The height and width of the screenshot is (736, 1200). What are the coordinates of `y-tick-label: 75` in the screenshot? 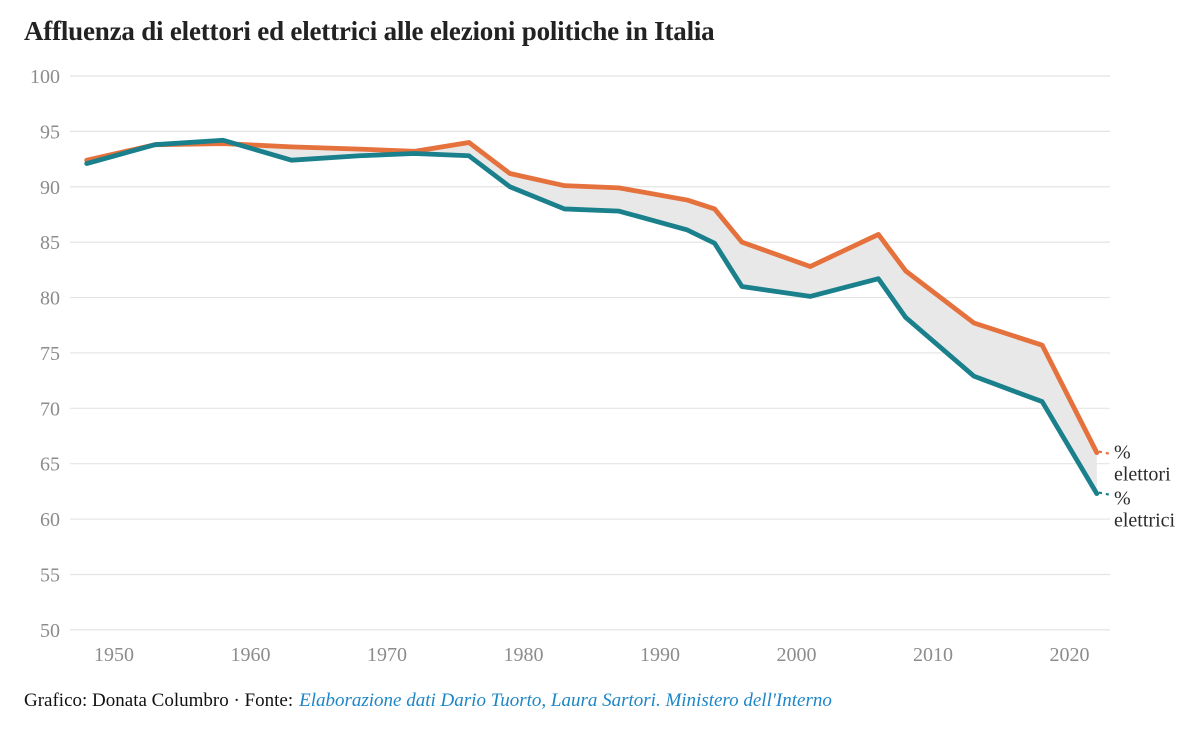 It's located at (50, 354).